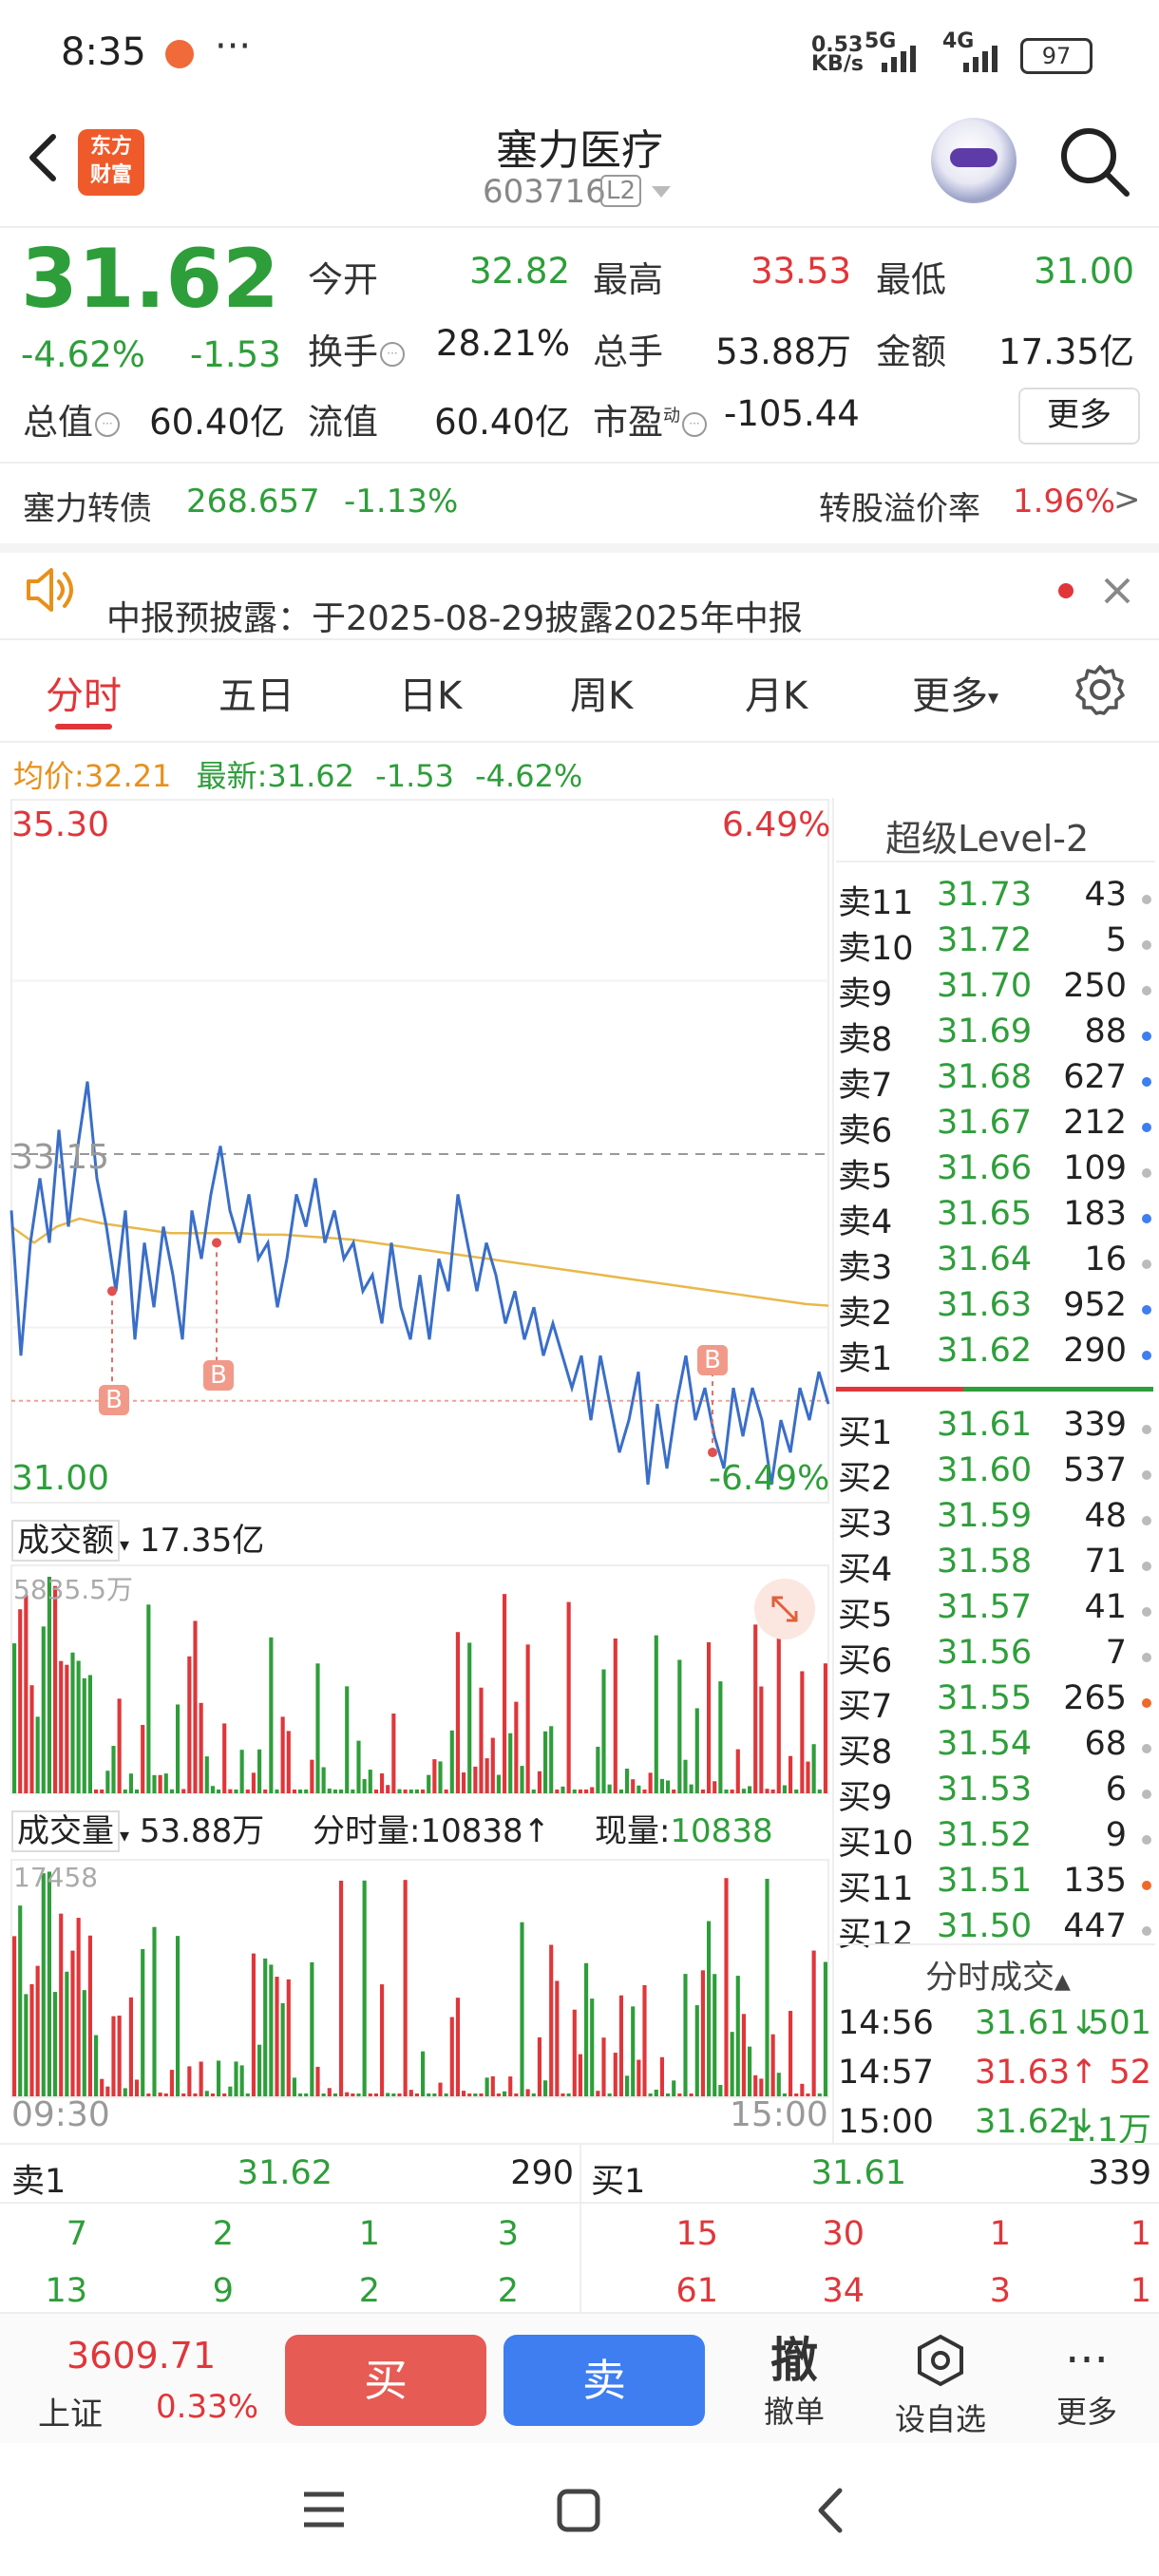 The height and width of the screenshot is (2576, 1159). I want to click on sell-button: 卖, so click(604, 2380).